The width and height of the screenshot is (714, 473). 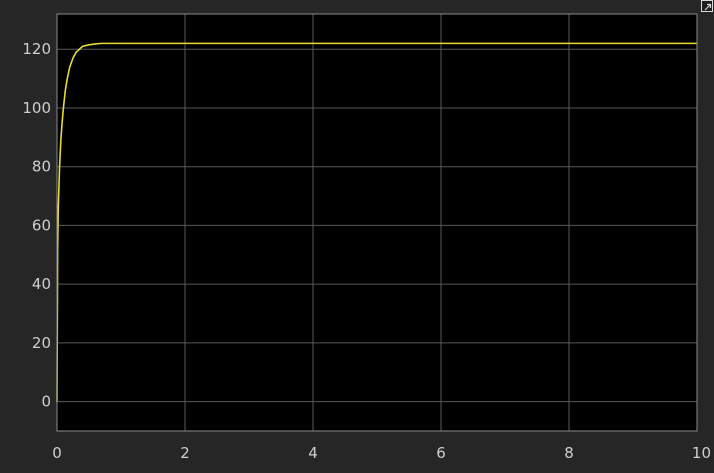 What do you see at coordinates (185, 453) in the screenshot?
I see `x-tick-label-1: 2` at bounding box center [185, 453].